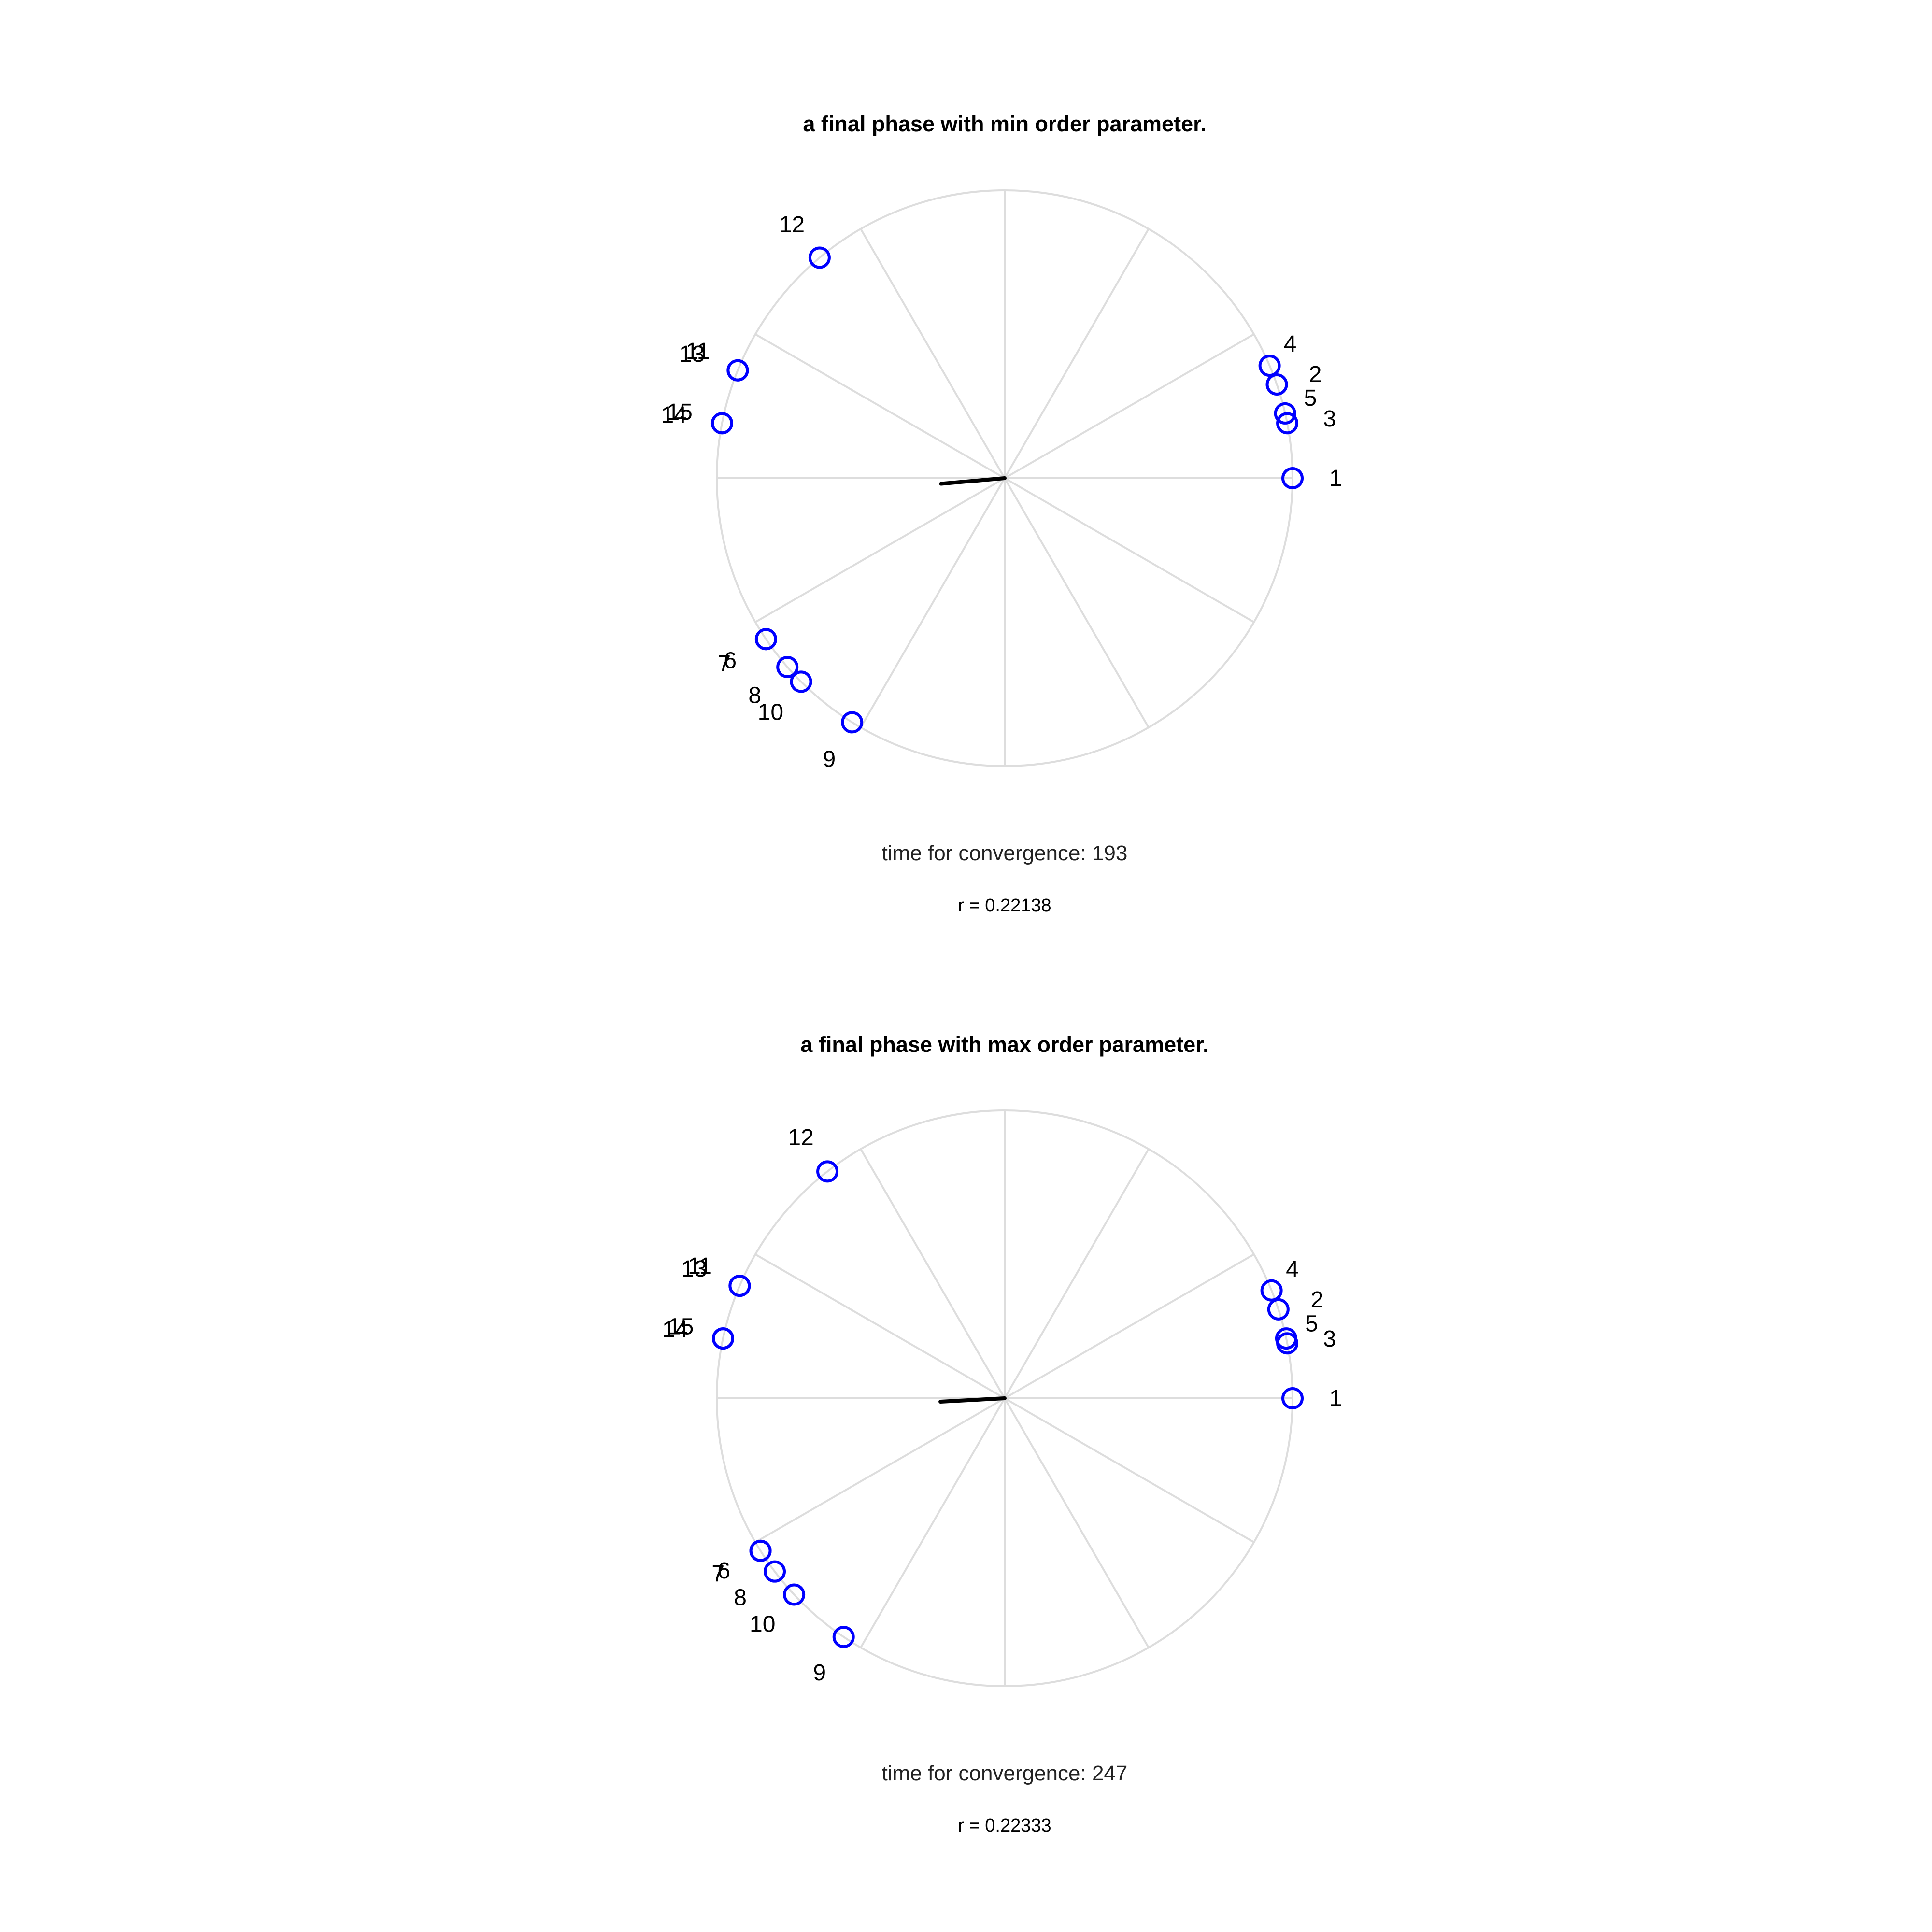 This screenshot has height=1932, width=1932. What do you see at coordinates (1004, 1044) in the screenshot?
I see `chart-title: a final phase with max order parameter.` at bounding box center [1004, 1044].